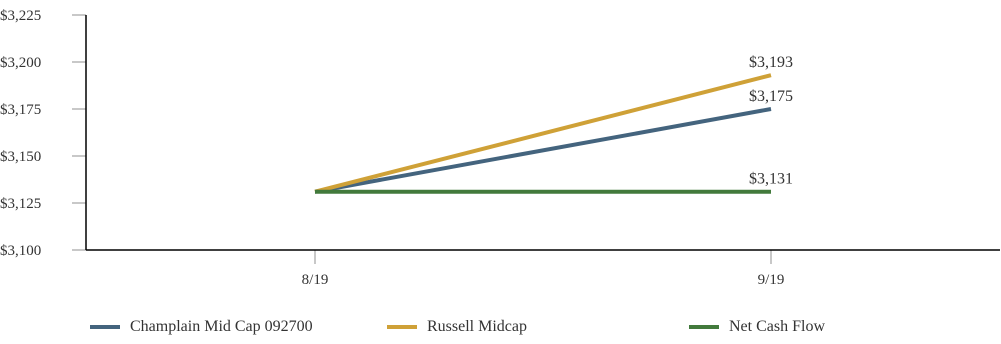 The height and width of the screenshot is (344, 1001). I want to click on legend-item-russell-midcap: Russell Midcap, so click(457, 327).